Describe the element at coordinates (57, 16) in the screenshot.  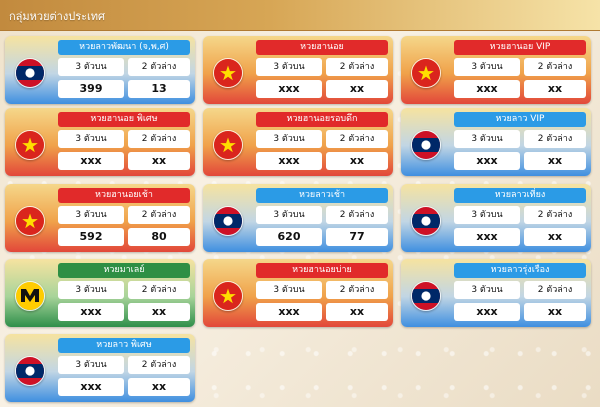
I see `section-title: กลุ่มหวยต่างประเทศ` at that location.